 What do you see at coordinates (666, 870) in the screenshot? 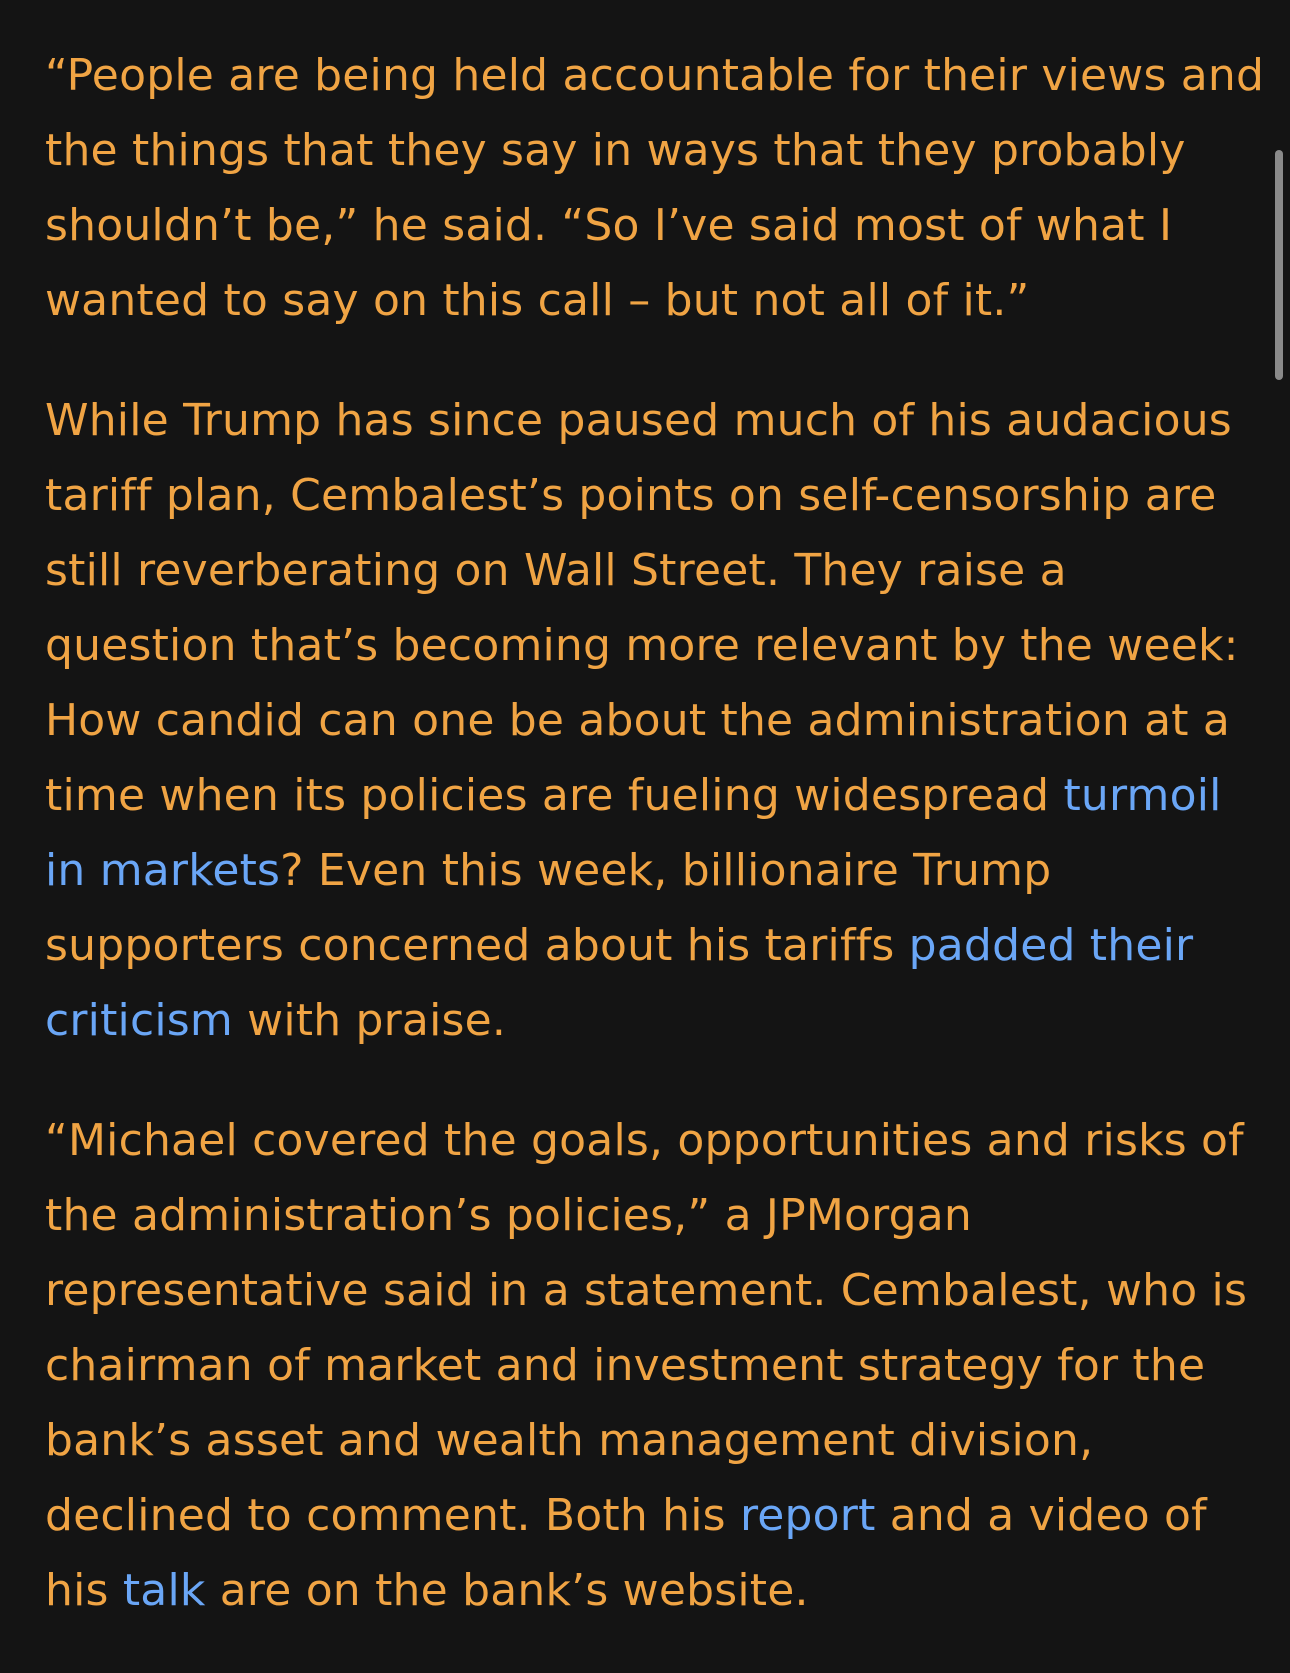
I see `text-segment: ? Even this week, billionaire Trump` at bounding box center [666, 870].